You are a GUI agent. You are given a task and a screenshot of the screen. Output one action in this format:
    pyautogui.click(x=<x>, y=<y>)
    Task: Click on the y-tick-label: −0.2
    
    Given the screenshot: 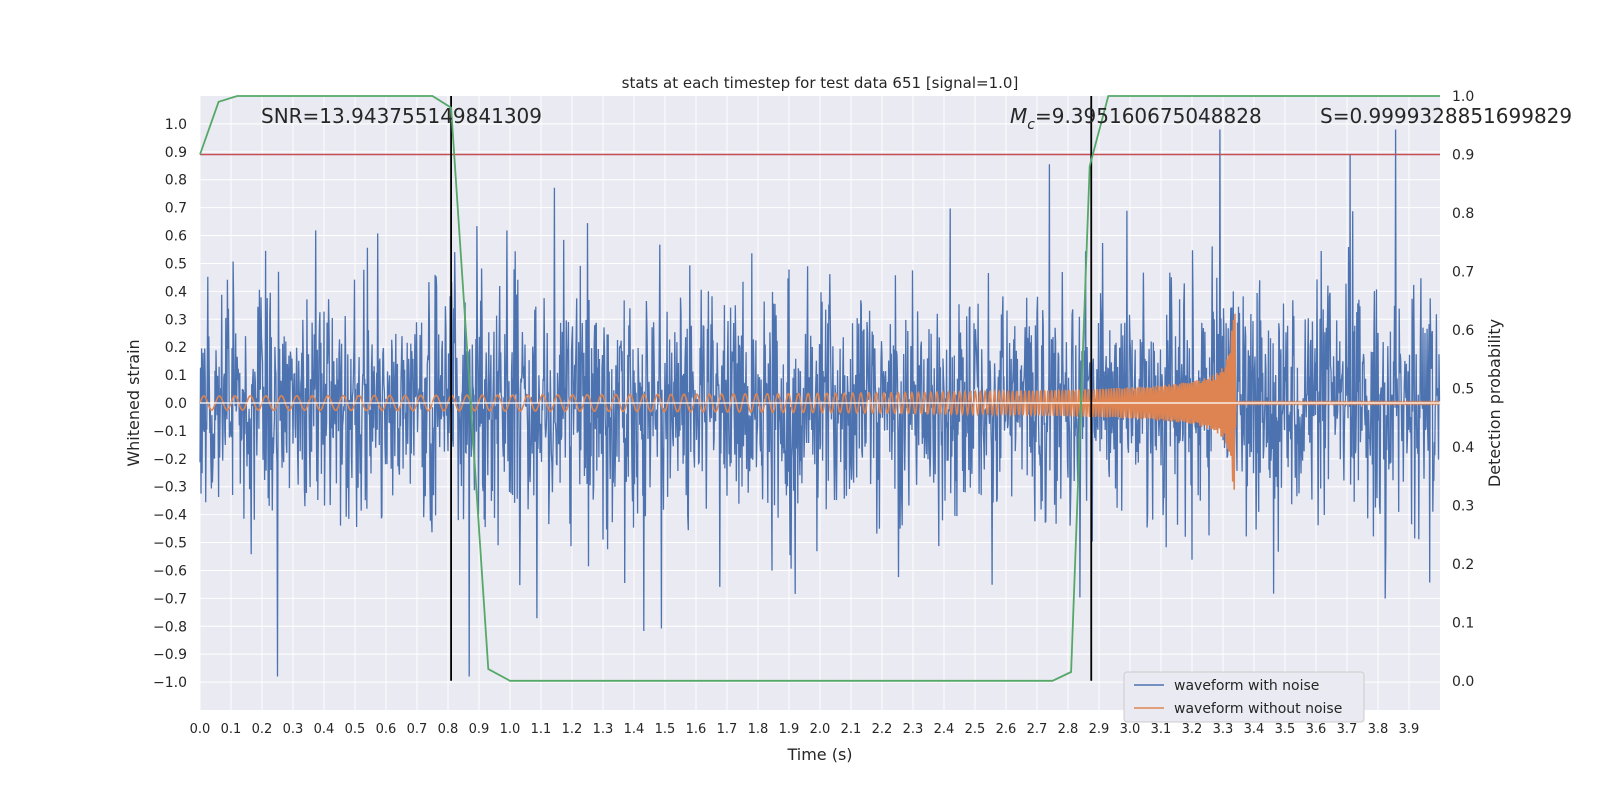 What is the action you would take?
    pyautogui.click(x=170, y=460)
    